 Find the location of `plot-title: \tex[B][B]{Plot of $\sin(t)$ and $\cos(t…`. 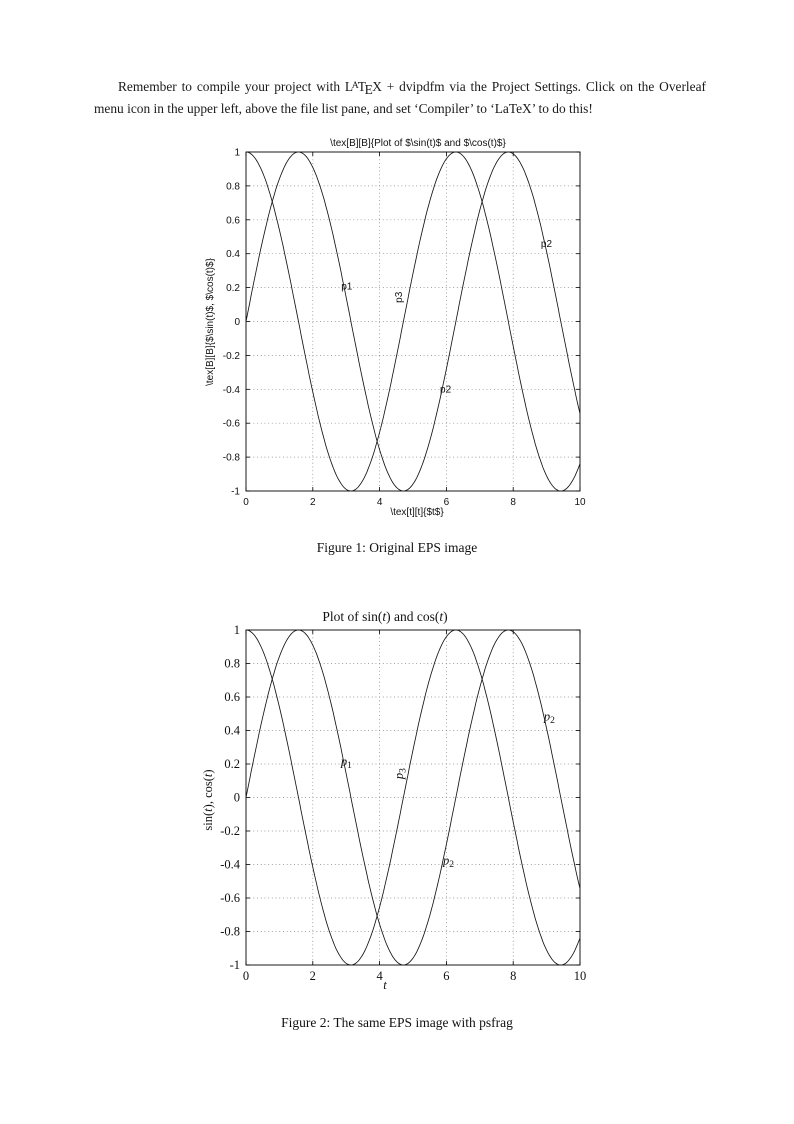

plot-title: \tex[B][B]{Plot of $\sin(t)$ and $\cos(t… is located at coordinates (418, 143).